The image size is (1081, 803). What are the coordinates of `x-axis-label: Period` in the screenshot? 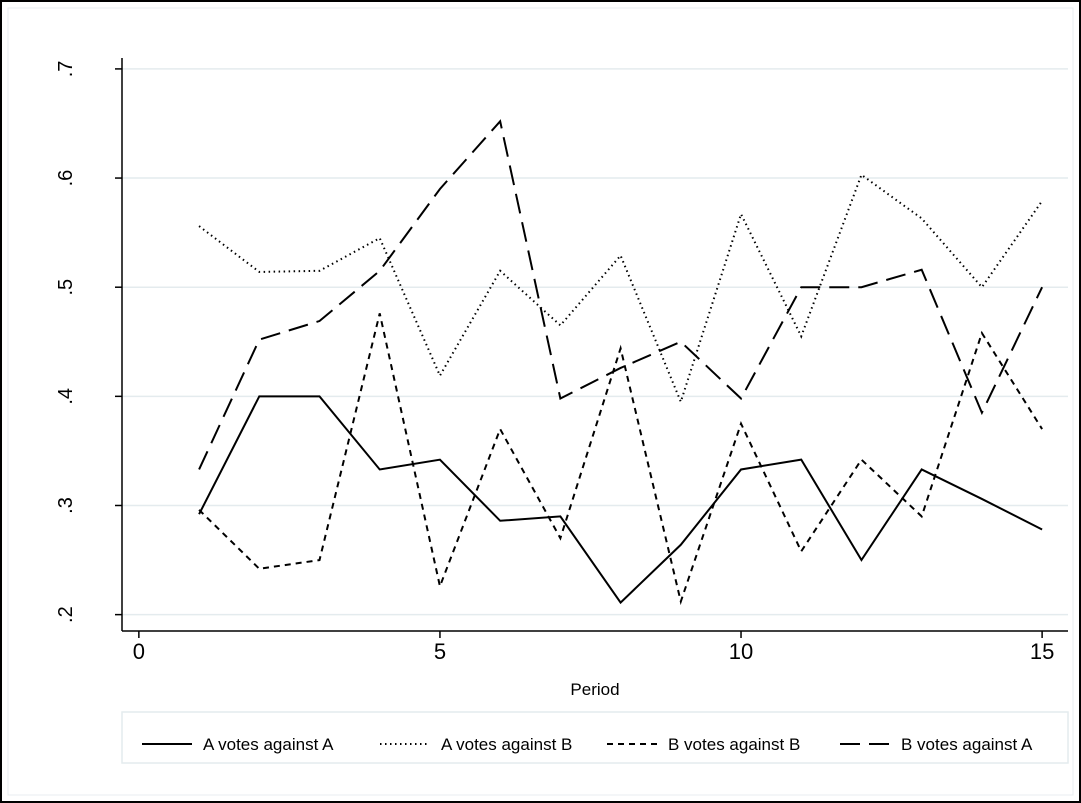 It's located at (594, 689).